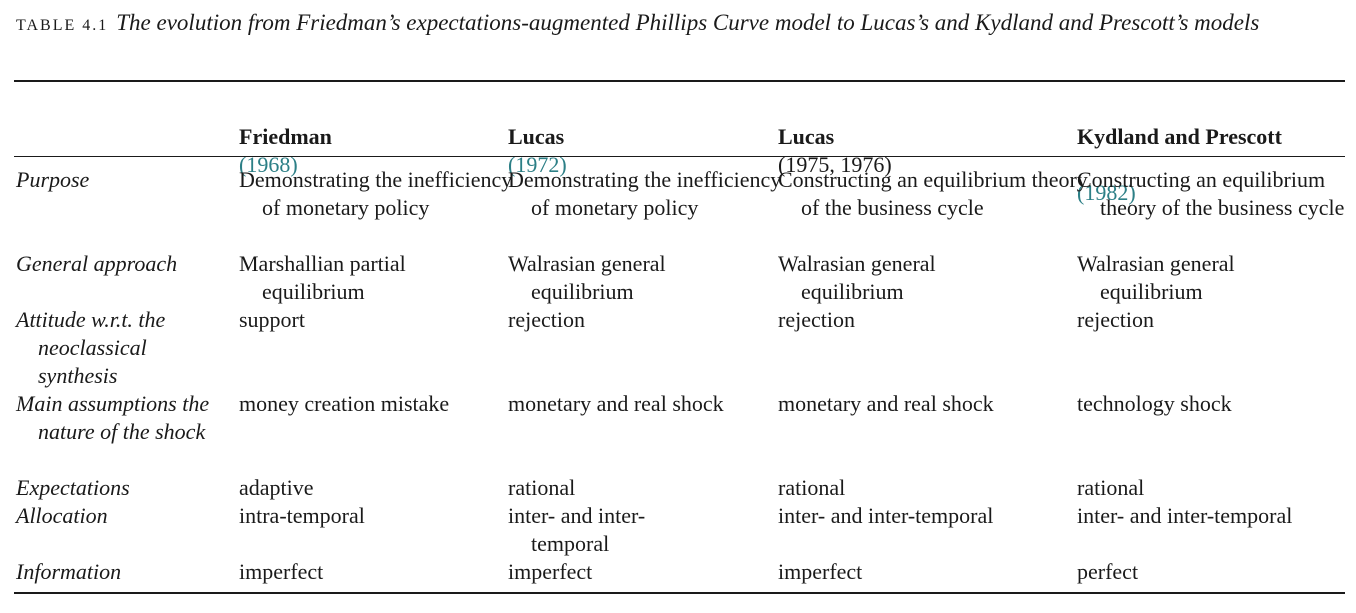 The width and height of the screenshot is (1356, 613). I want to click on table-cell: intra-temporal, so click(302, 515).